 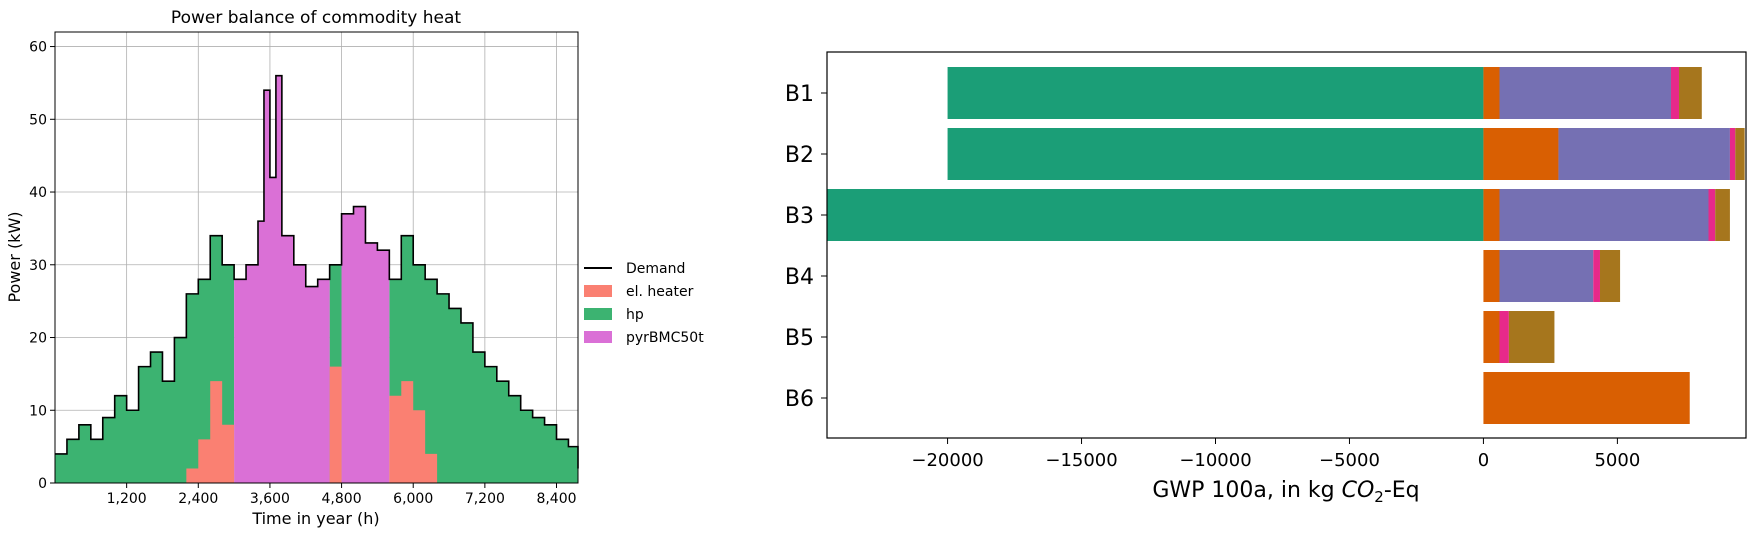 I want to click on right-x-tick-label: −20000, so click(x=947, y=460).